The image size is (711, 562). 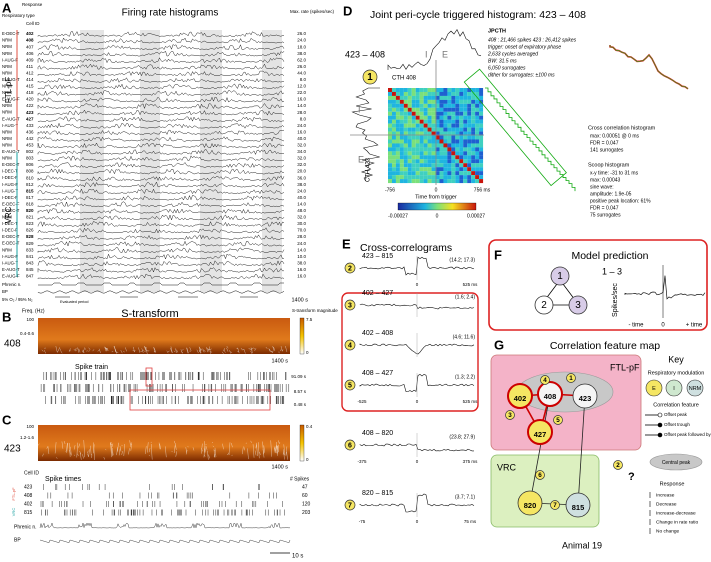 What do you see at coordinates (520, 396) in the screenshot?
I see `cell-node` at bounding box center [520, 396].